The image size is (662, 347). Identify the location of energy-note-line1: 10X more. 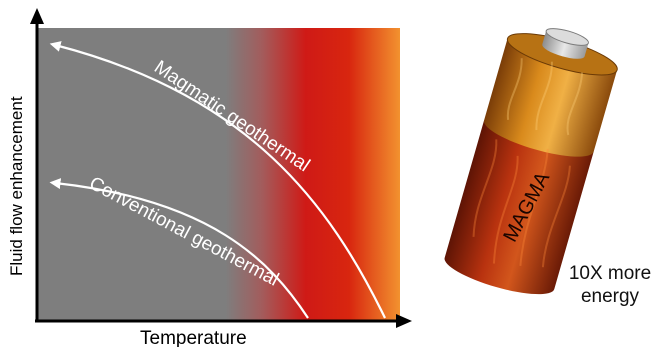
(610, 273).